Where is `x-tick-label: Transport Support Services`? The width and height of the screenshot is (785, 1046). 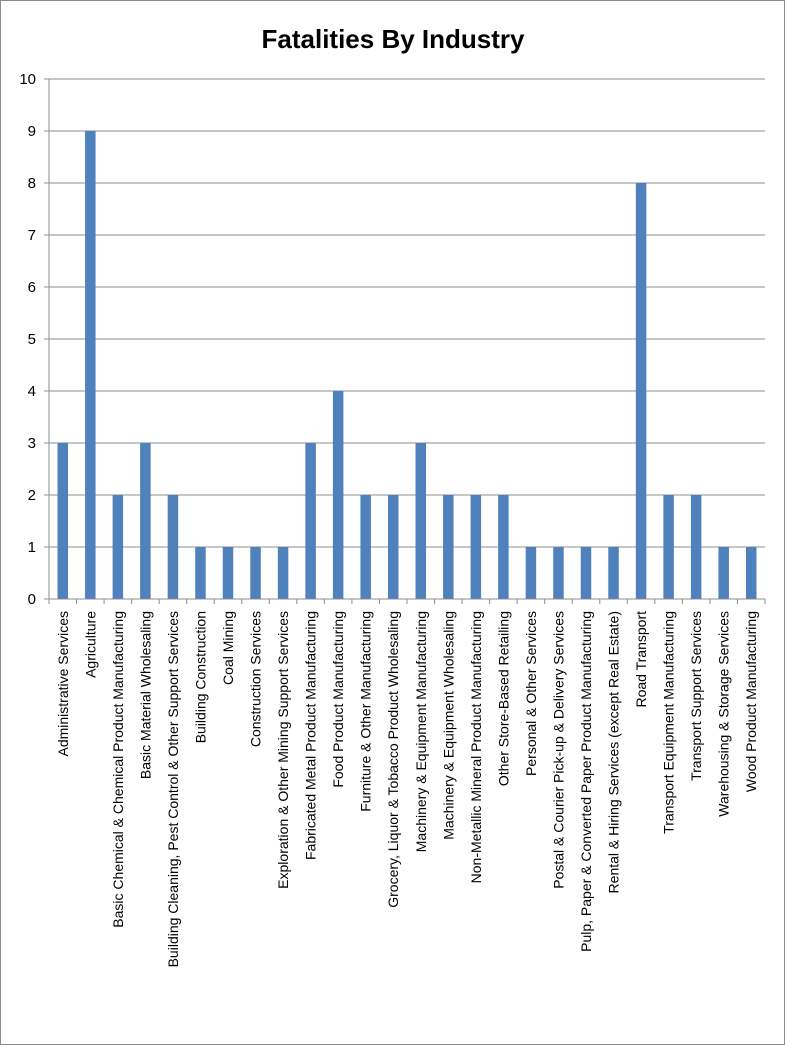
x-tick-label: Transport Support Services is located at coordinates (696, 696).